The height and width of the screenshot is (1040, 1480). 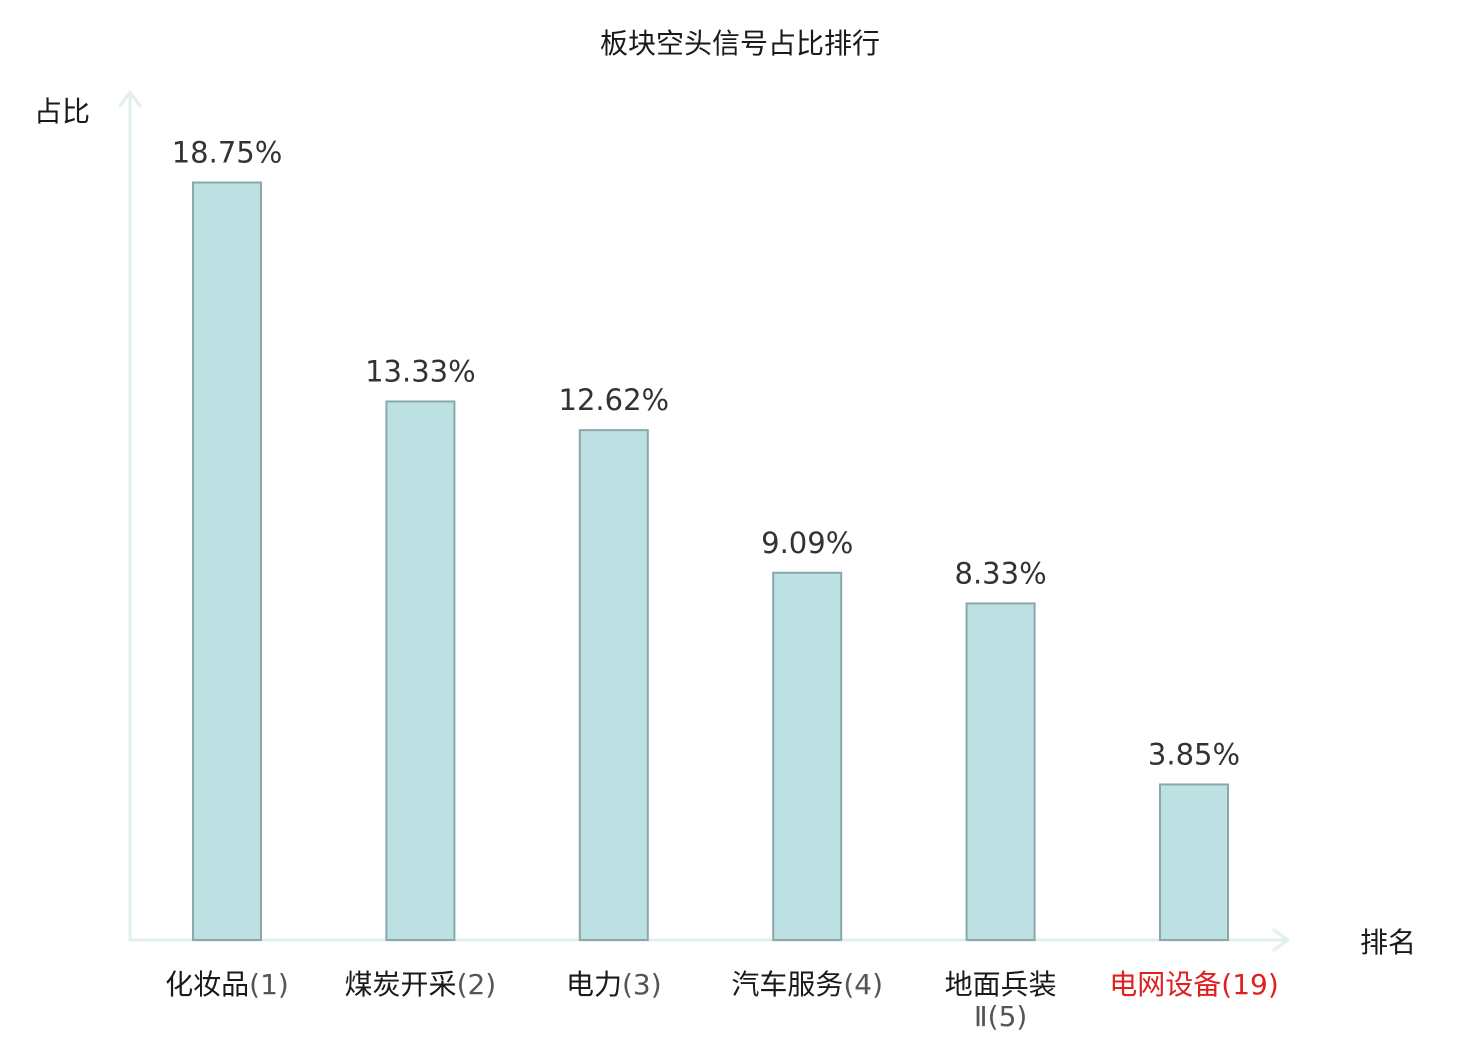 I want to click on category-label-1: 化妆品(1), so click(x=227, y=984).